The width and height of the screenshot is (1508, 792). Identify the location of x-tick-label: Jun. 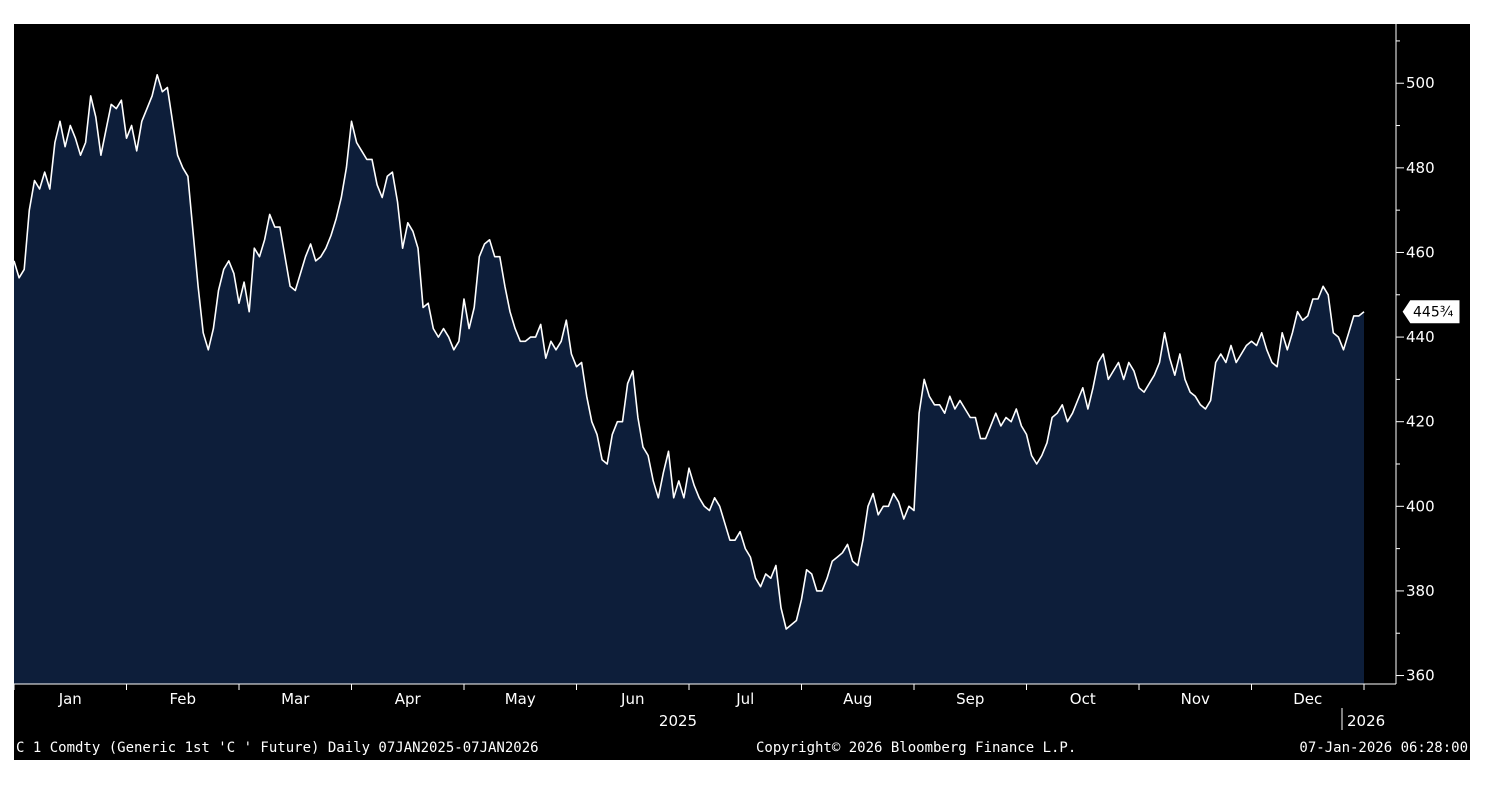
(632, 699).